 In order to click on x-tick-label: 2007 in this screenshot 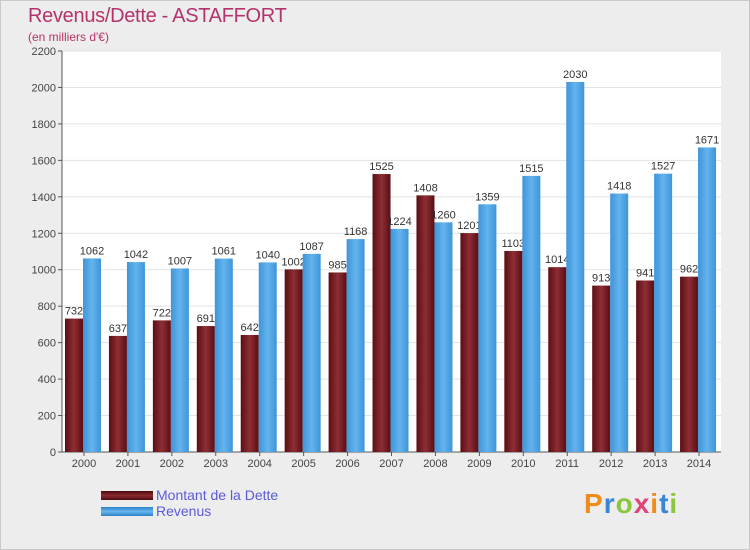, I will do `click(391, 464)`.